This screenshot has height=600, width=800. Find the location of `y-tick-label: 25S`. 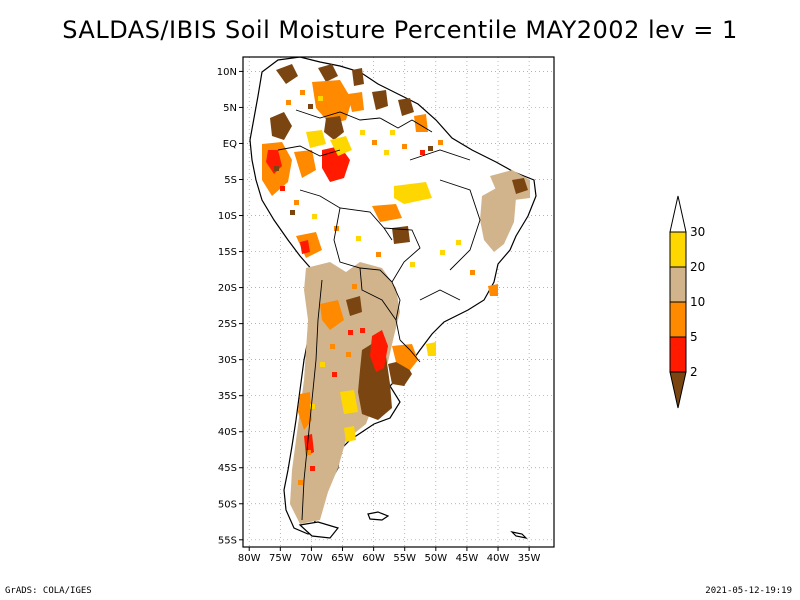

y-tick-label: 25S is located at coordinates (227, 324).